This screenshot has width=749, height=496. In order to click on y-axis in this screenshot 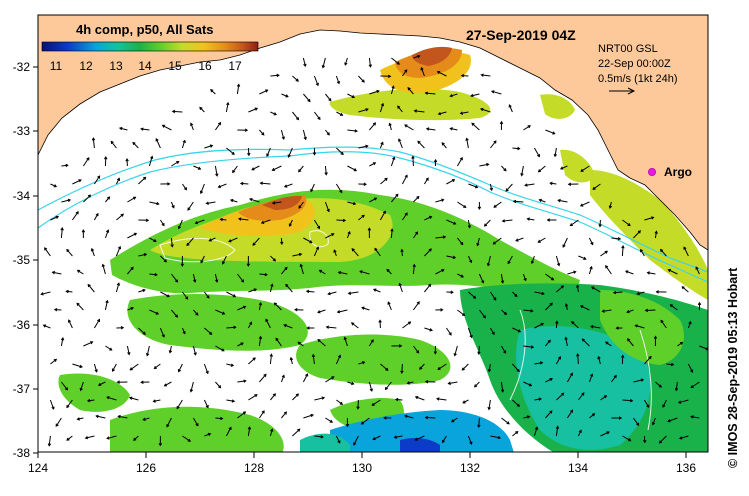, I will do `click(35, 260)`.